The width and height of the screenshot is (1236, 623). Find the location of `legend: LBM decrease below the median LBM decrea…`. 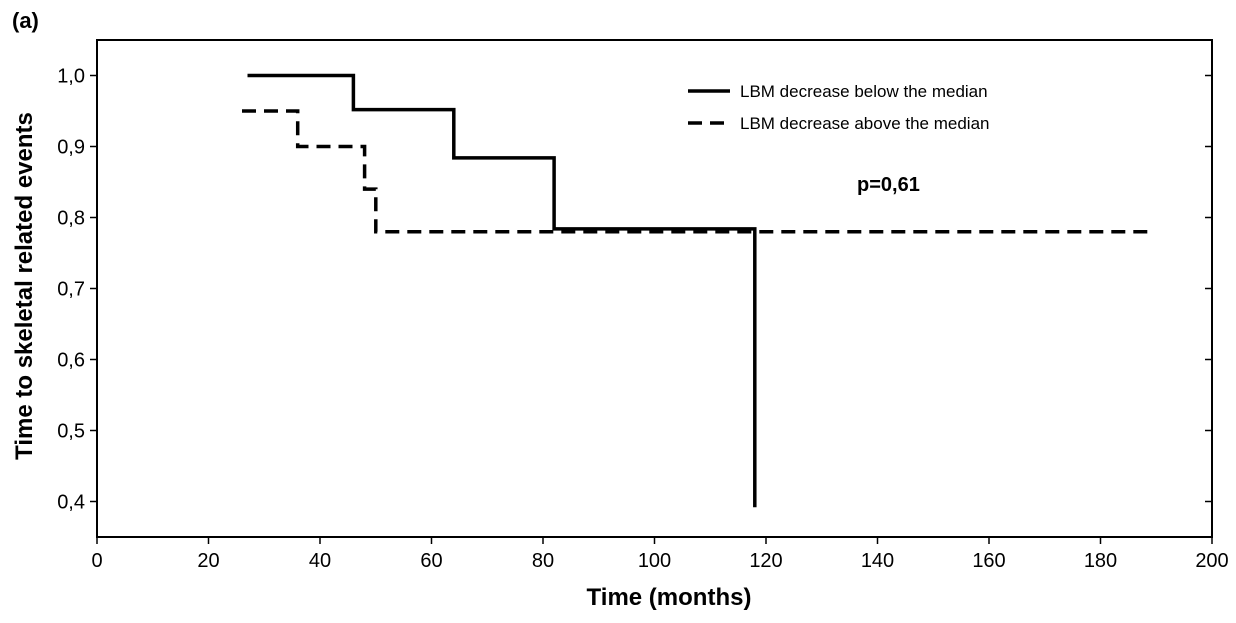

legend: LBM decrease below the median LBM decrea… is located at coordinates (839, 107).